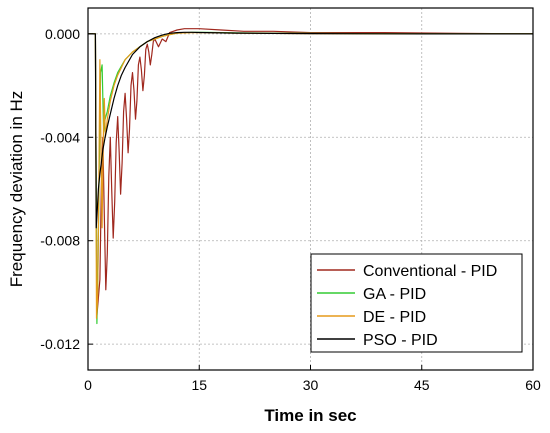  What do you see at coordinates (60, 344) in the screenshot?
I see `y-tick-label: -0.012` at bounding box center [60, 344].